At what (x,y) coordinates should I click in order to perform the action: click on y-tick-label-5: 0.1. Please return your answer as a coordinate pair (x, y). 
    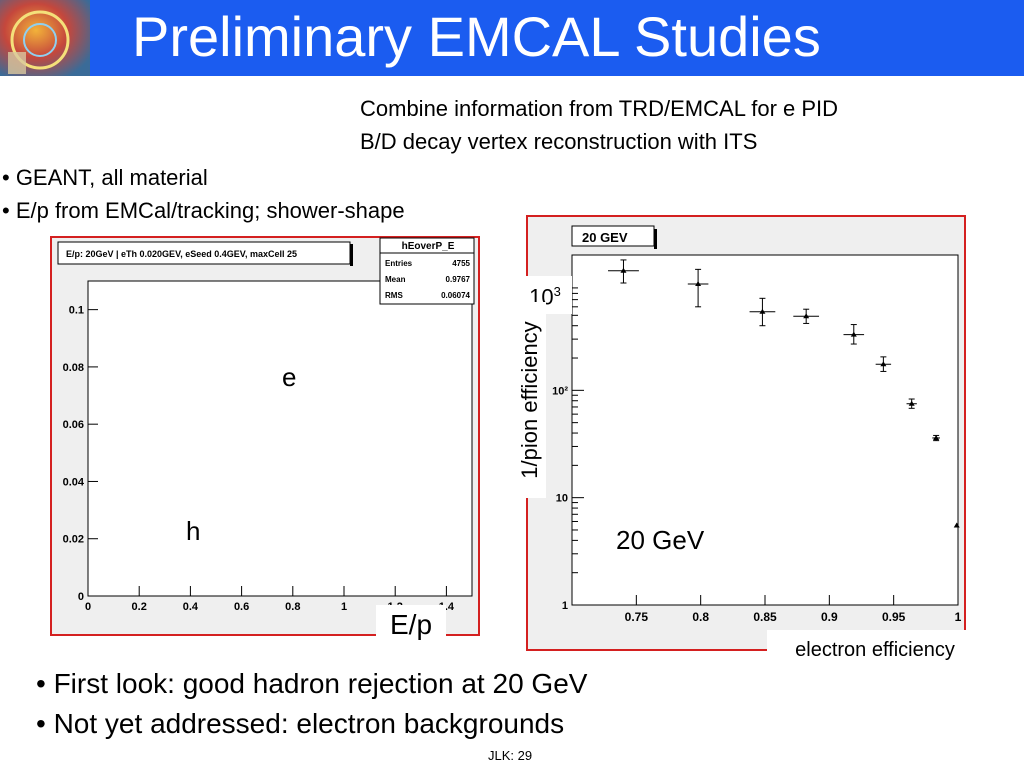
    Looking at the image, I should click on (76, 311).